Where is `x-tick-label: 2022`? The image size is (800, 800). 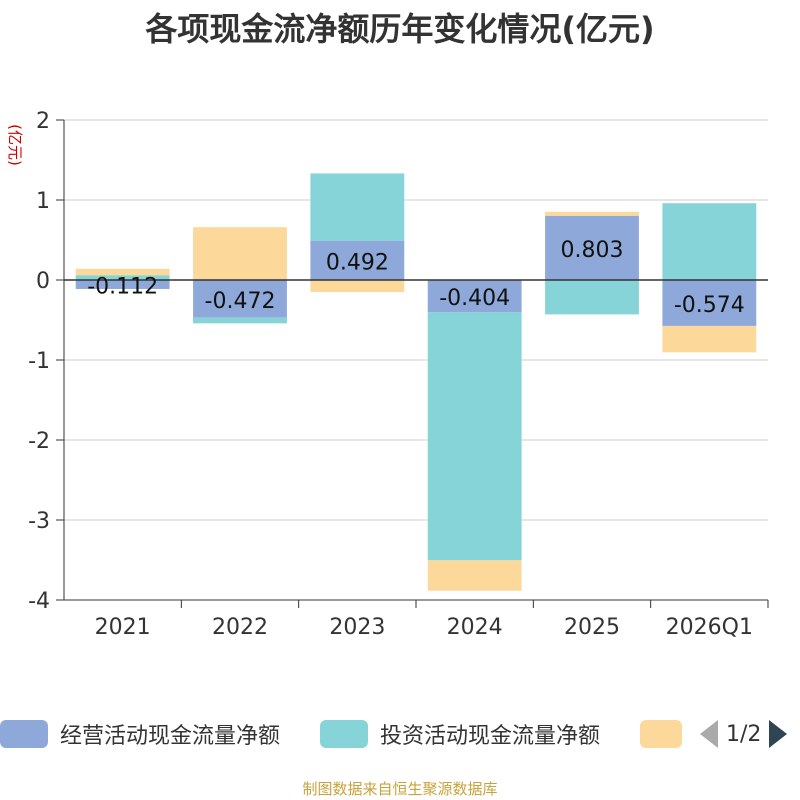 x-tick-label: 2022 is located at coordinates (240, 627).